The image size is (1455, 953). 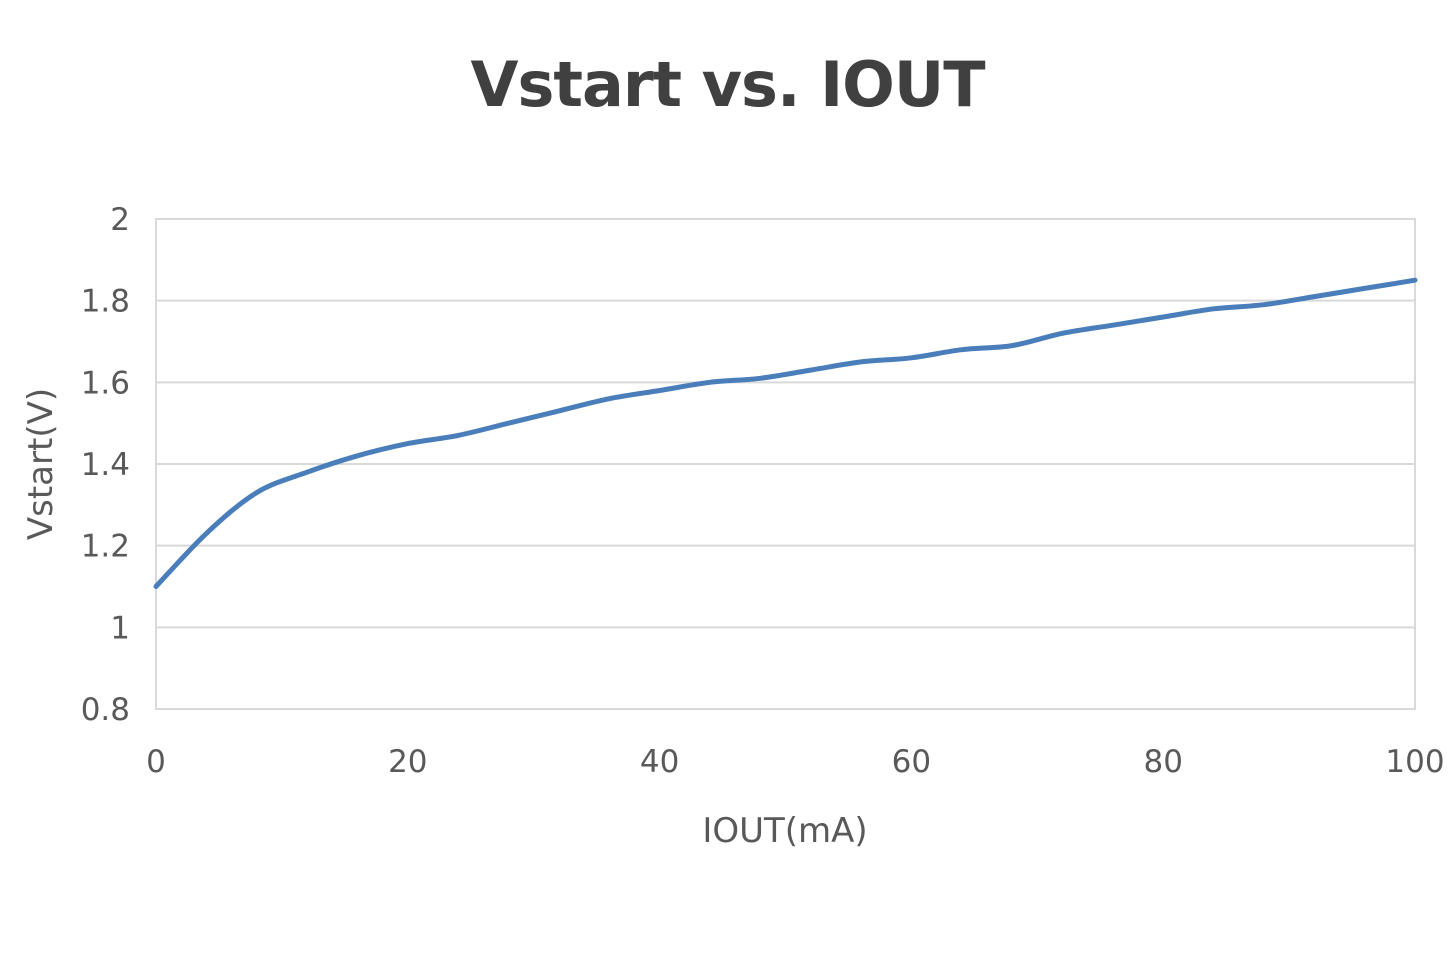 I want to click on x-axis-ticks: 0 20 40 60 80 100, so click(x=795, y=762).